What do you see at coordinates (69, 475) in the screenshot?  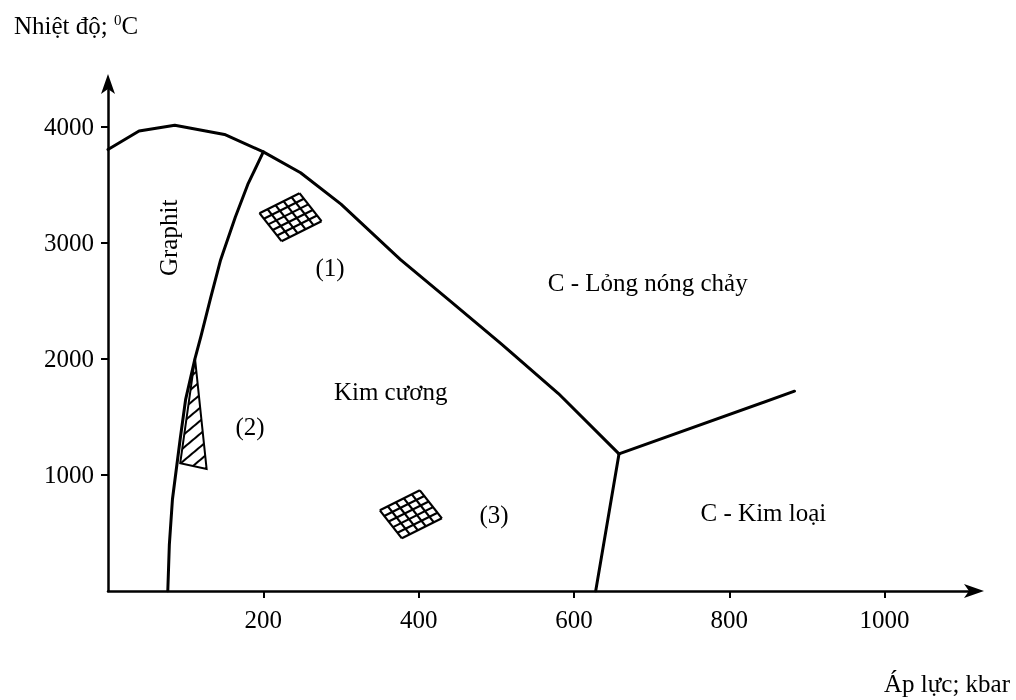 I see `y-tick-label: 1000` at bounding box center [69, 475].